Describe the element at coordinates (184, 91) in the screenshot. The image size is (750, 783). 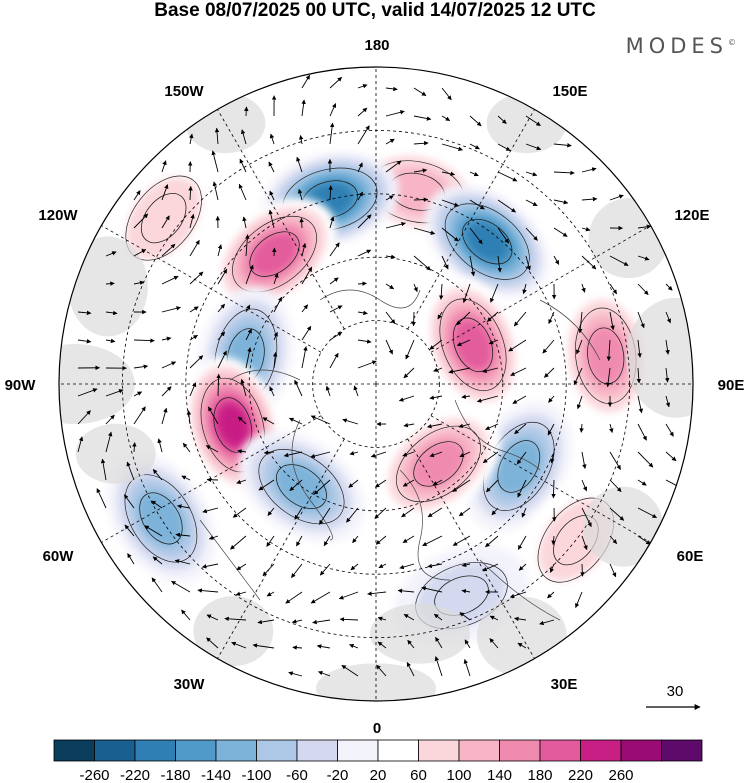
I see `lon-label-150w: 150W` at that location.